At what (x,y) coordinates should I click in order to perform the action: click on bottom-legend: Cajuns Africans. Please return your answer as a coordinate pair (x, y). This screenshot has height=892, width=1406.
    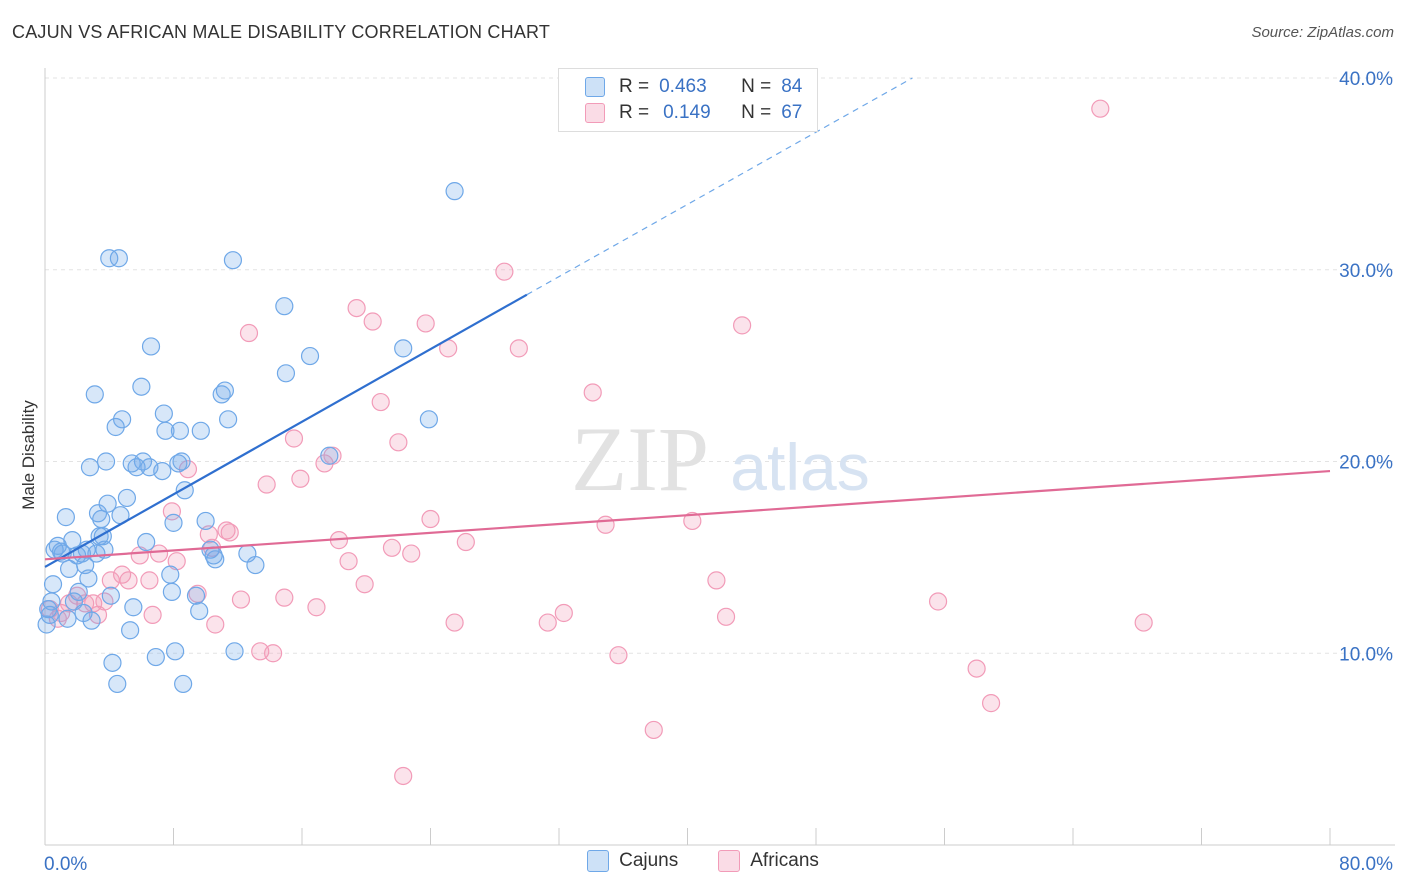
    Looking at the image, I should click on (703, 861).